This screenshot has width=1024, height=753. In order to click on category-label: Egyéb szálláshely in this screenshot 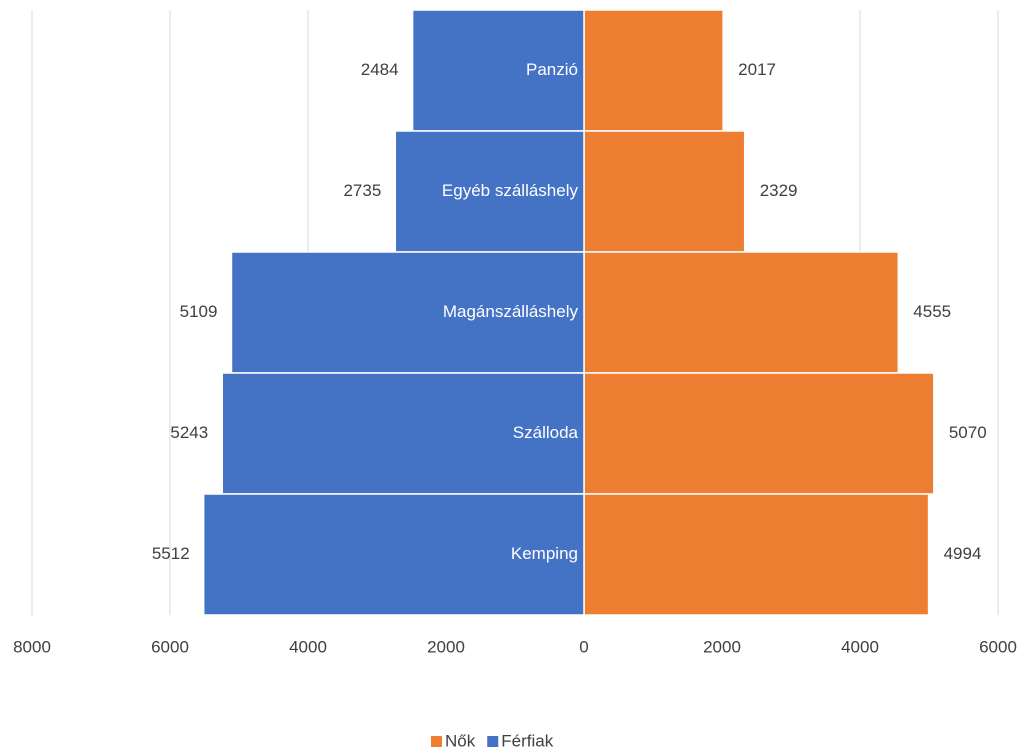, I will do `click(510, 190)`.